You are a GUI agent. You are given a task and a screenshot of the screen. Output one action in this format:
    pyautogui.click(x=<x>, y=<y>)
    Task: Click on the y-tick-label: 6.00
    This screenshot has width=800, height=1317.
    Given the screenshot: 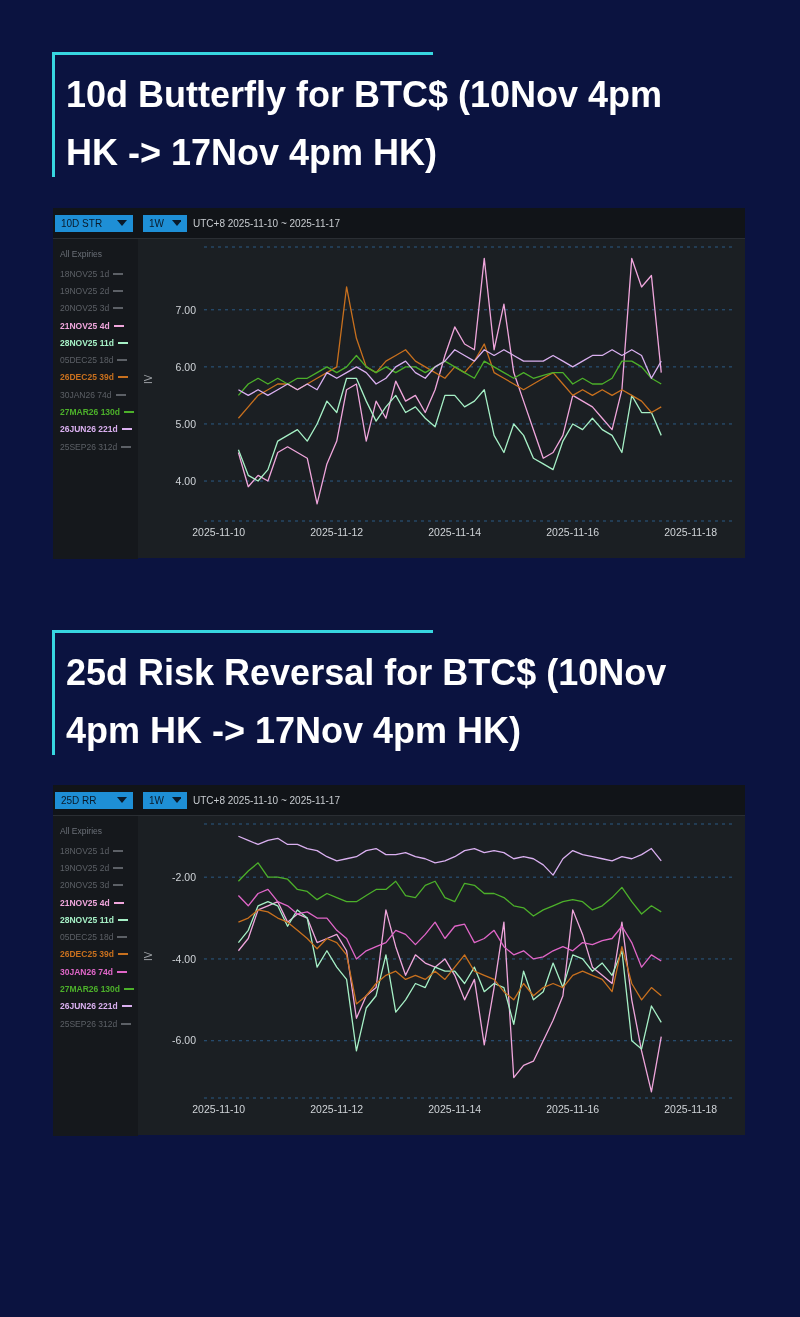 What is the action you would take?
    pyautogui.click(x=186, y=366)
    